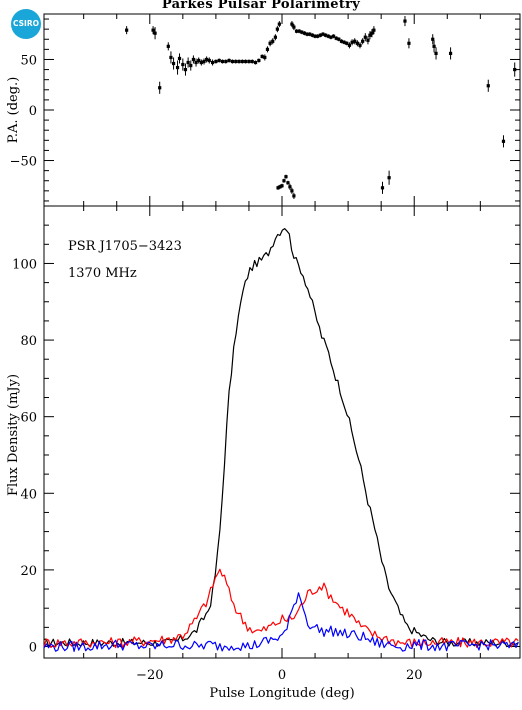 The height and width of the screenshot is (710, 522). What do you see at coordinates (13, 435) in the screenshot?
I see `flux-y-axis-label: Flux Density (mJy)` at bounding box center [13, 435].